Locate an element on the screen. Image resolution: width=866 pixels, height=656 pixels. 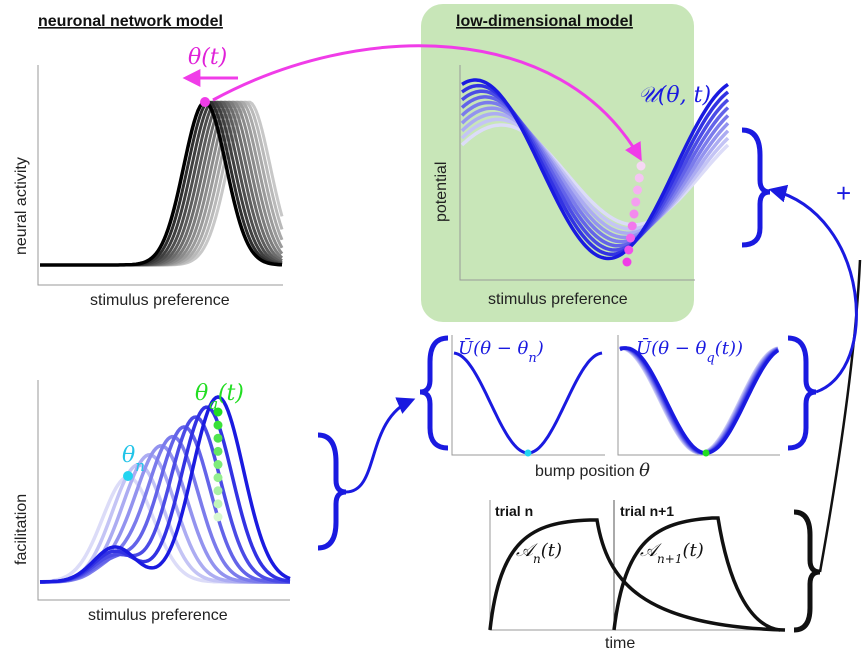
facilitation-curves is located at coordinates (165, 489).